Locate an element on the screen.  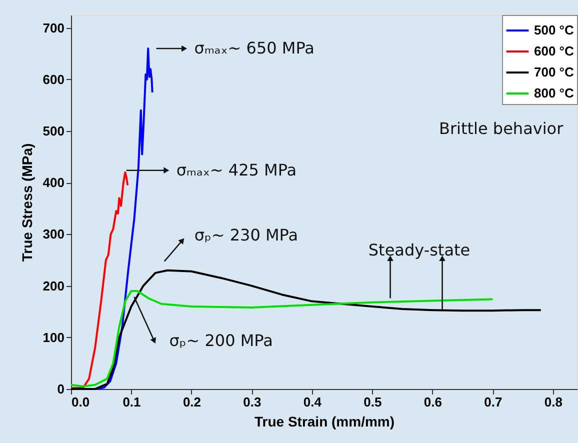
x-tick-label: 0.7 is located at coordinates (493, 402).